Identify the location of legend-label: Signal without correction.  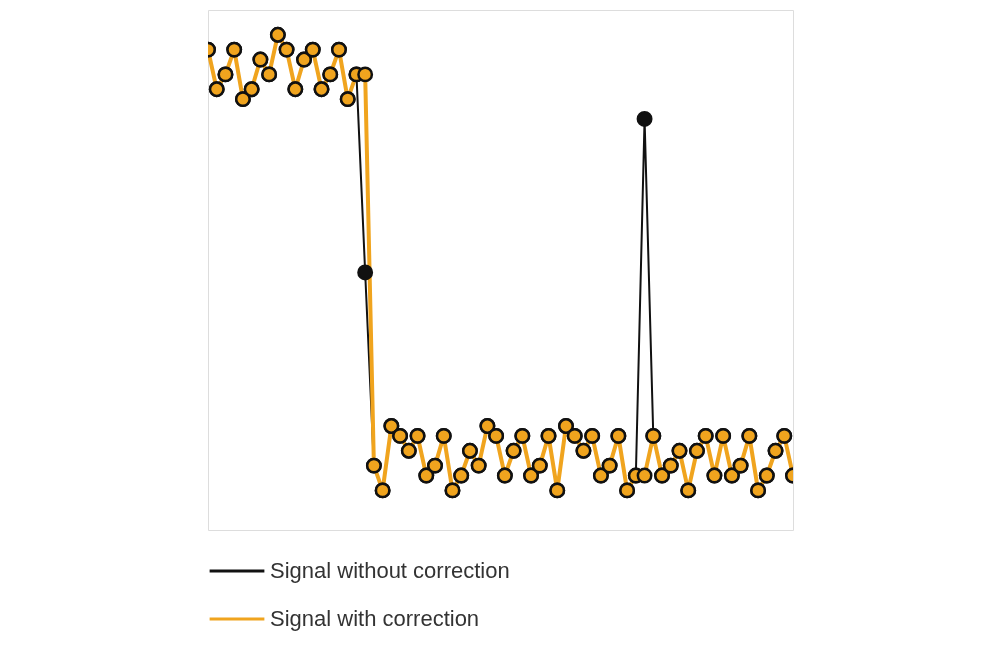
(390, 570).